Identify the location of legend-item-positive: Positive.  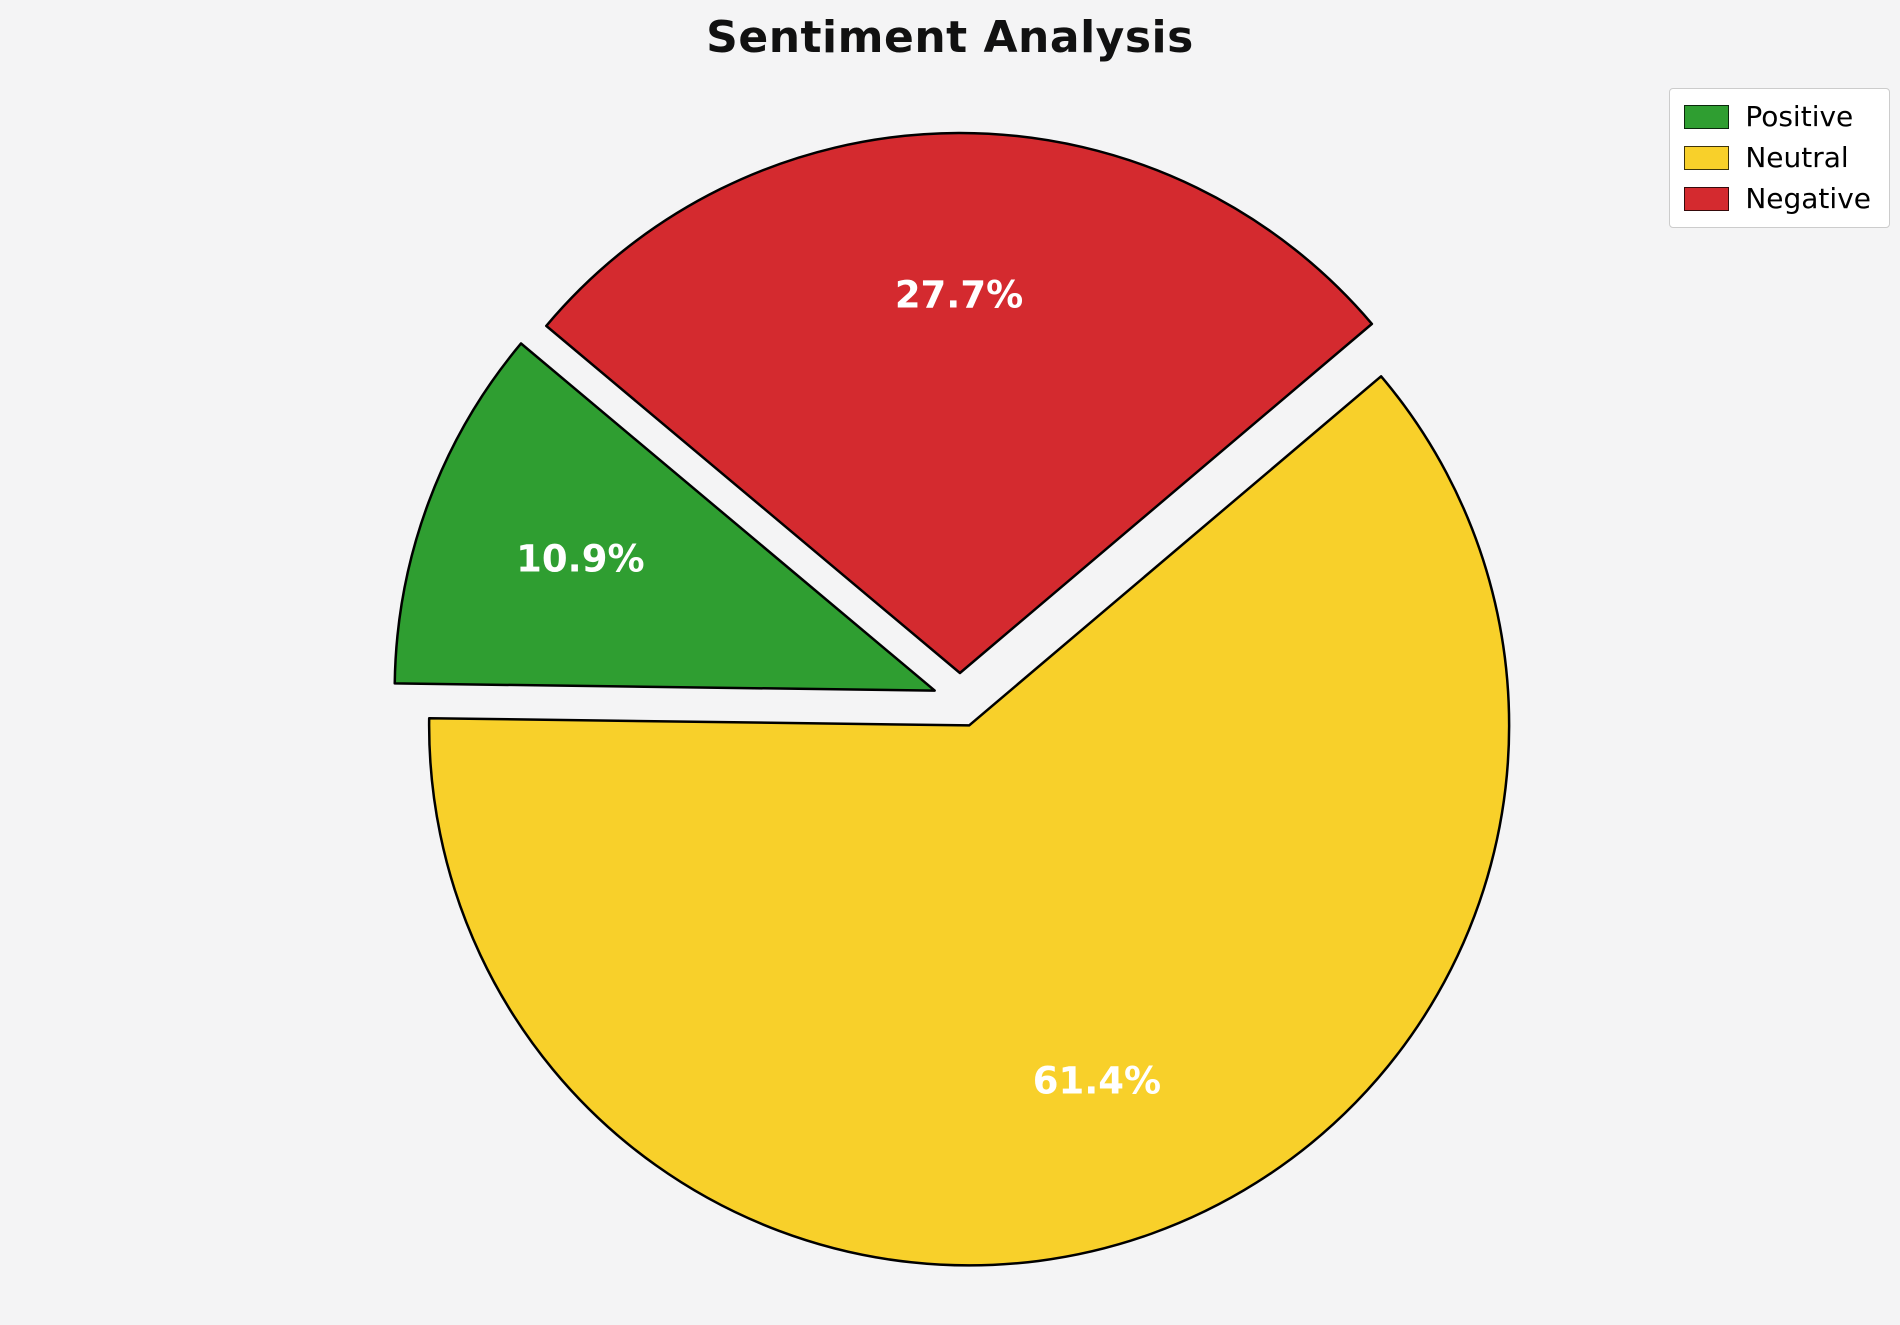
(1777, 117).